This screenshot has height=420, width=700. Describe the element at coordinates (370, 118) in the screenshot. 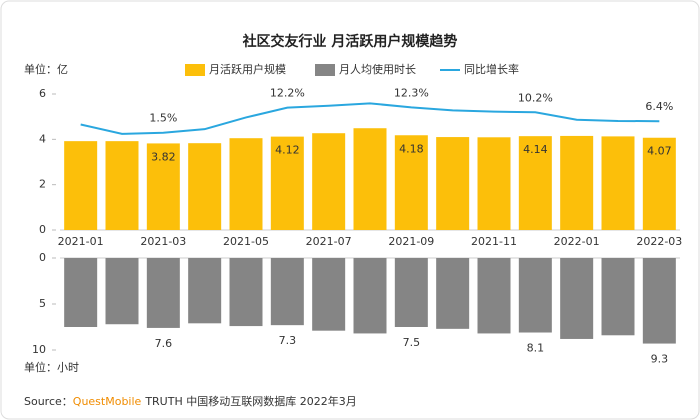

I see `growth-line` at that location.